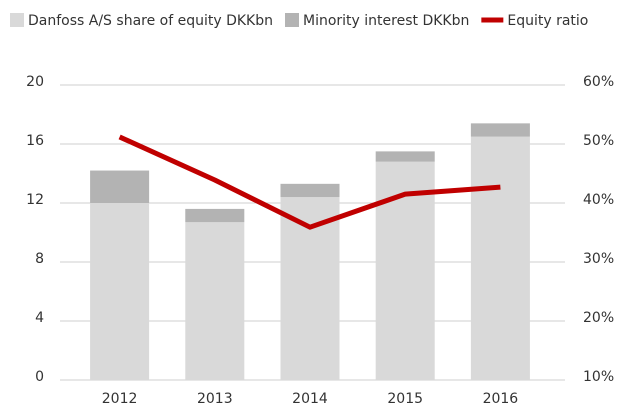  I want to click on legend-label: Minority interest DKKbn, so click(386, 21).